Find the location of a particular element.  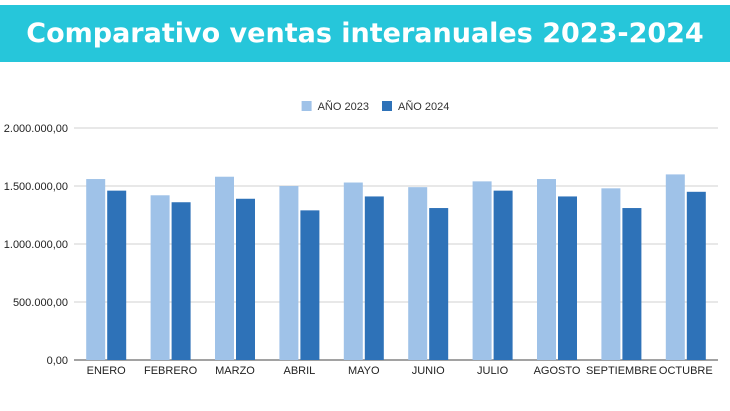

category-label: FEBRERO is located at coordinates (171, 371).